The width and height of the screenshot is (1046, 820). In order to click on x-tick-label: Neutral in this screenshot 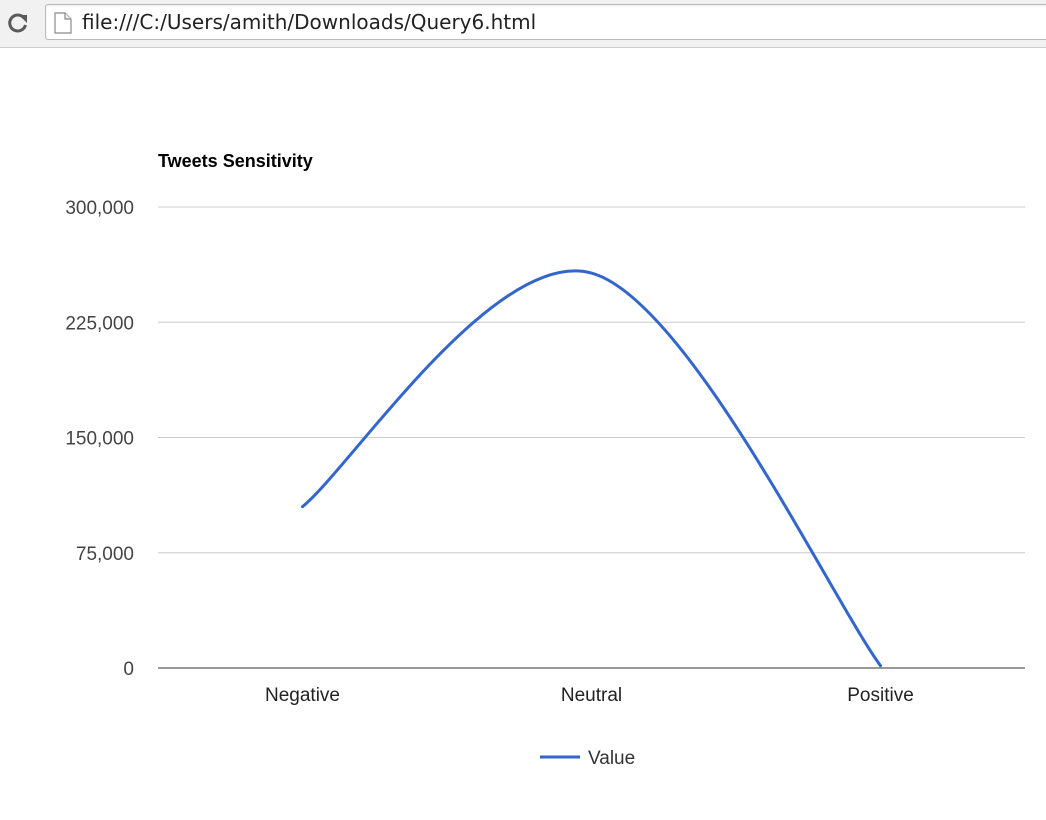, I will do `click(591, 695)`.